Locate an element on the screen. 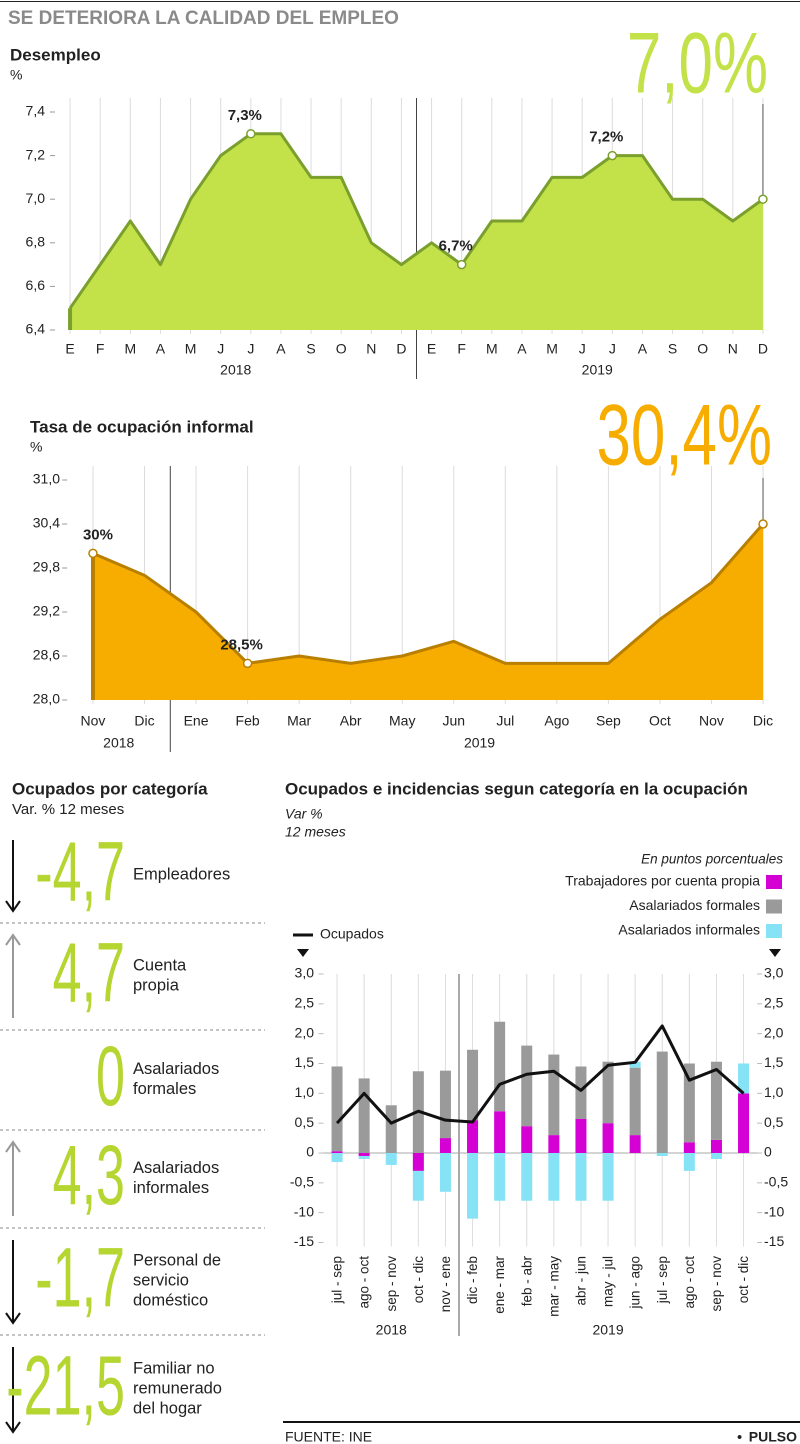 This screenshot has height=1444, width=800. x-tick-label: E is located at coordinates (431, 349).